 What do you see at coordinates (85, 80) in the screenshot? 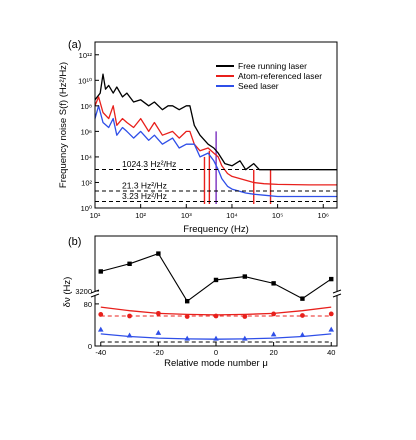
I see `panel-a-y-tick-label-5: 10¹⁰` at bounding box center [85, 80].